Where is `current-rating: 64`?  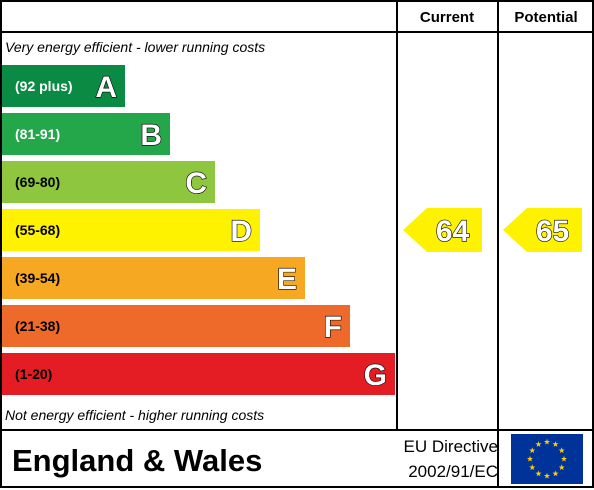
current-rating: 64 is located at coordinates (442, 230).